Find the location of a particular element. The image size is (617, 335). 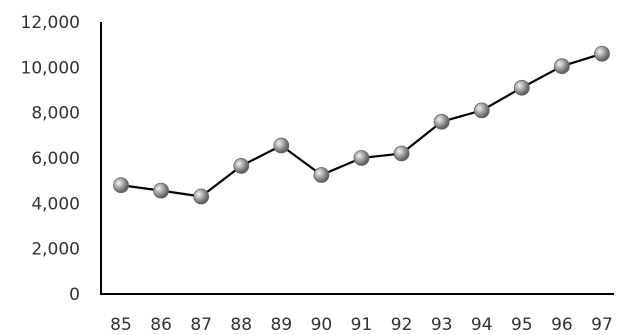

y-tick-label: 6,000 is located at coordinates (55, 159).